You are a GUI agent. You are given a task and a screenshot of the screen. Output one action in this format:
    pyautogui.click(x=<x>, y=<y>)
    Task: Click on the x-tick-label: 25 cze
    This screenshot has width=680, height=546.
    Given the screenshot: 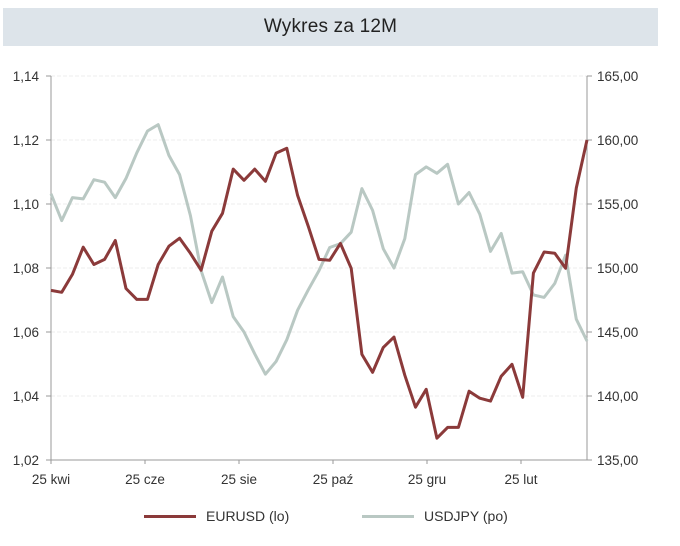 What is the action you would take?
    pyautogui.click(x=145, y=479)
    